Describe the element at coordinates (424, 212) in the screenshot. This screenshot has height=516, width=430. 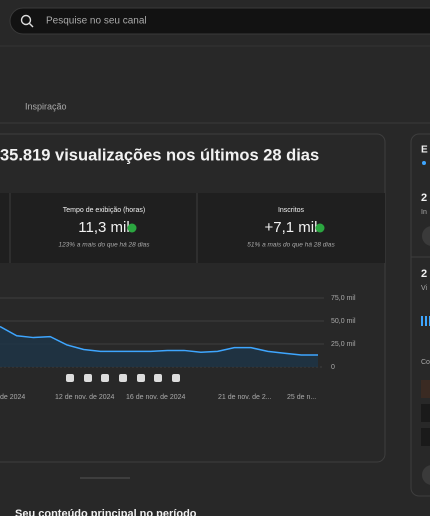
I see `side-stat-label: In` at that location.